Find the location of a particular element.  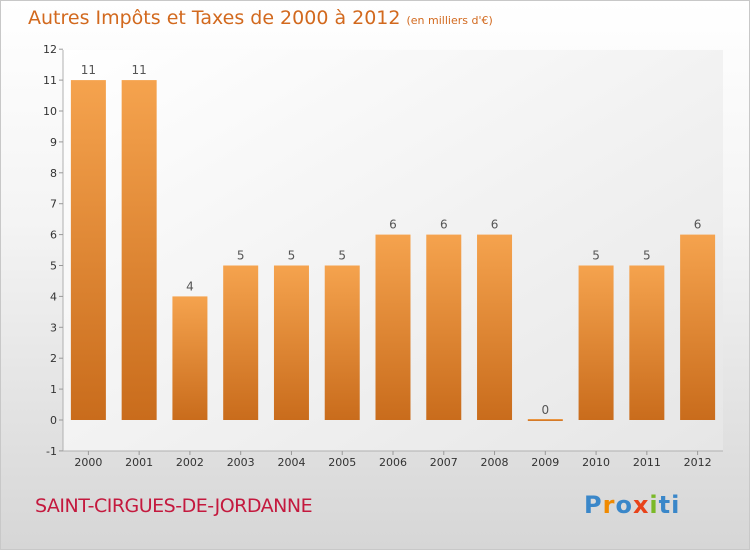

x-tick-label-2001: 2001 is located at coordinates (139, 462).